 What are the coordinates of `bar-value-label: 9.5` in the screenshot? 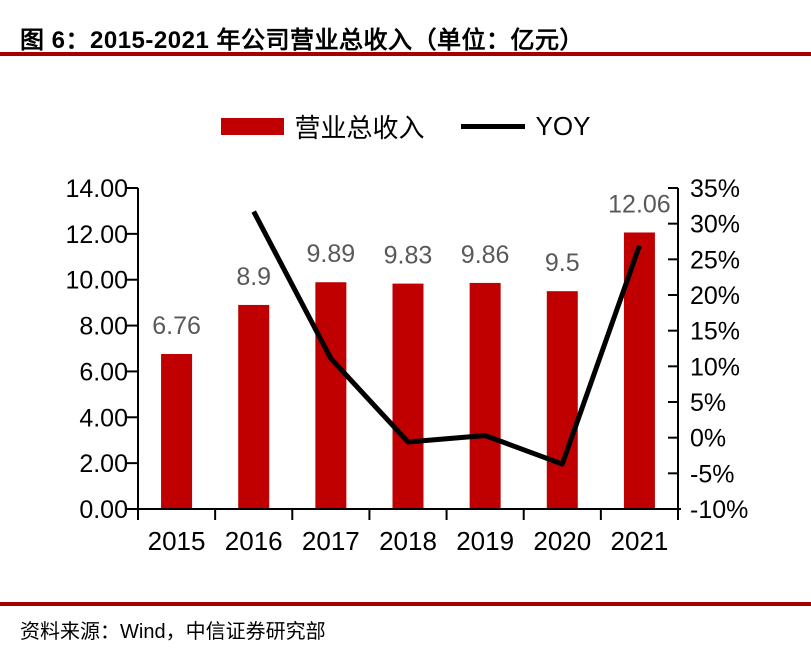 It's located at (562, 263).